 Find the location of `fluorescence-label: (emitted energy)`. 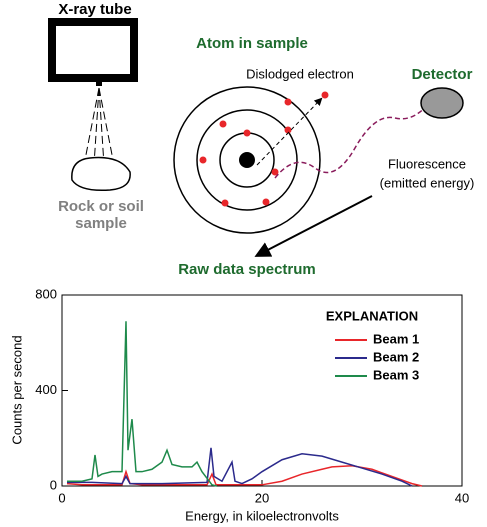

fluorescence-label: (emitted energy) is located at coordinates (427, 182).